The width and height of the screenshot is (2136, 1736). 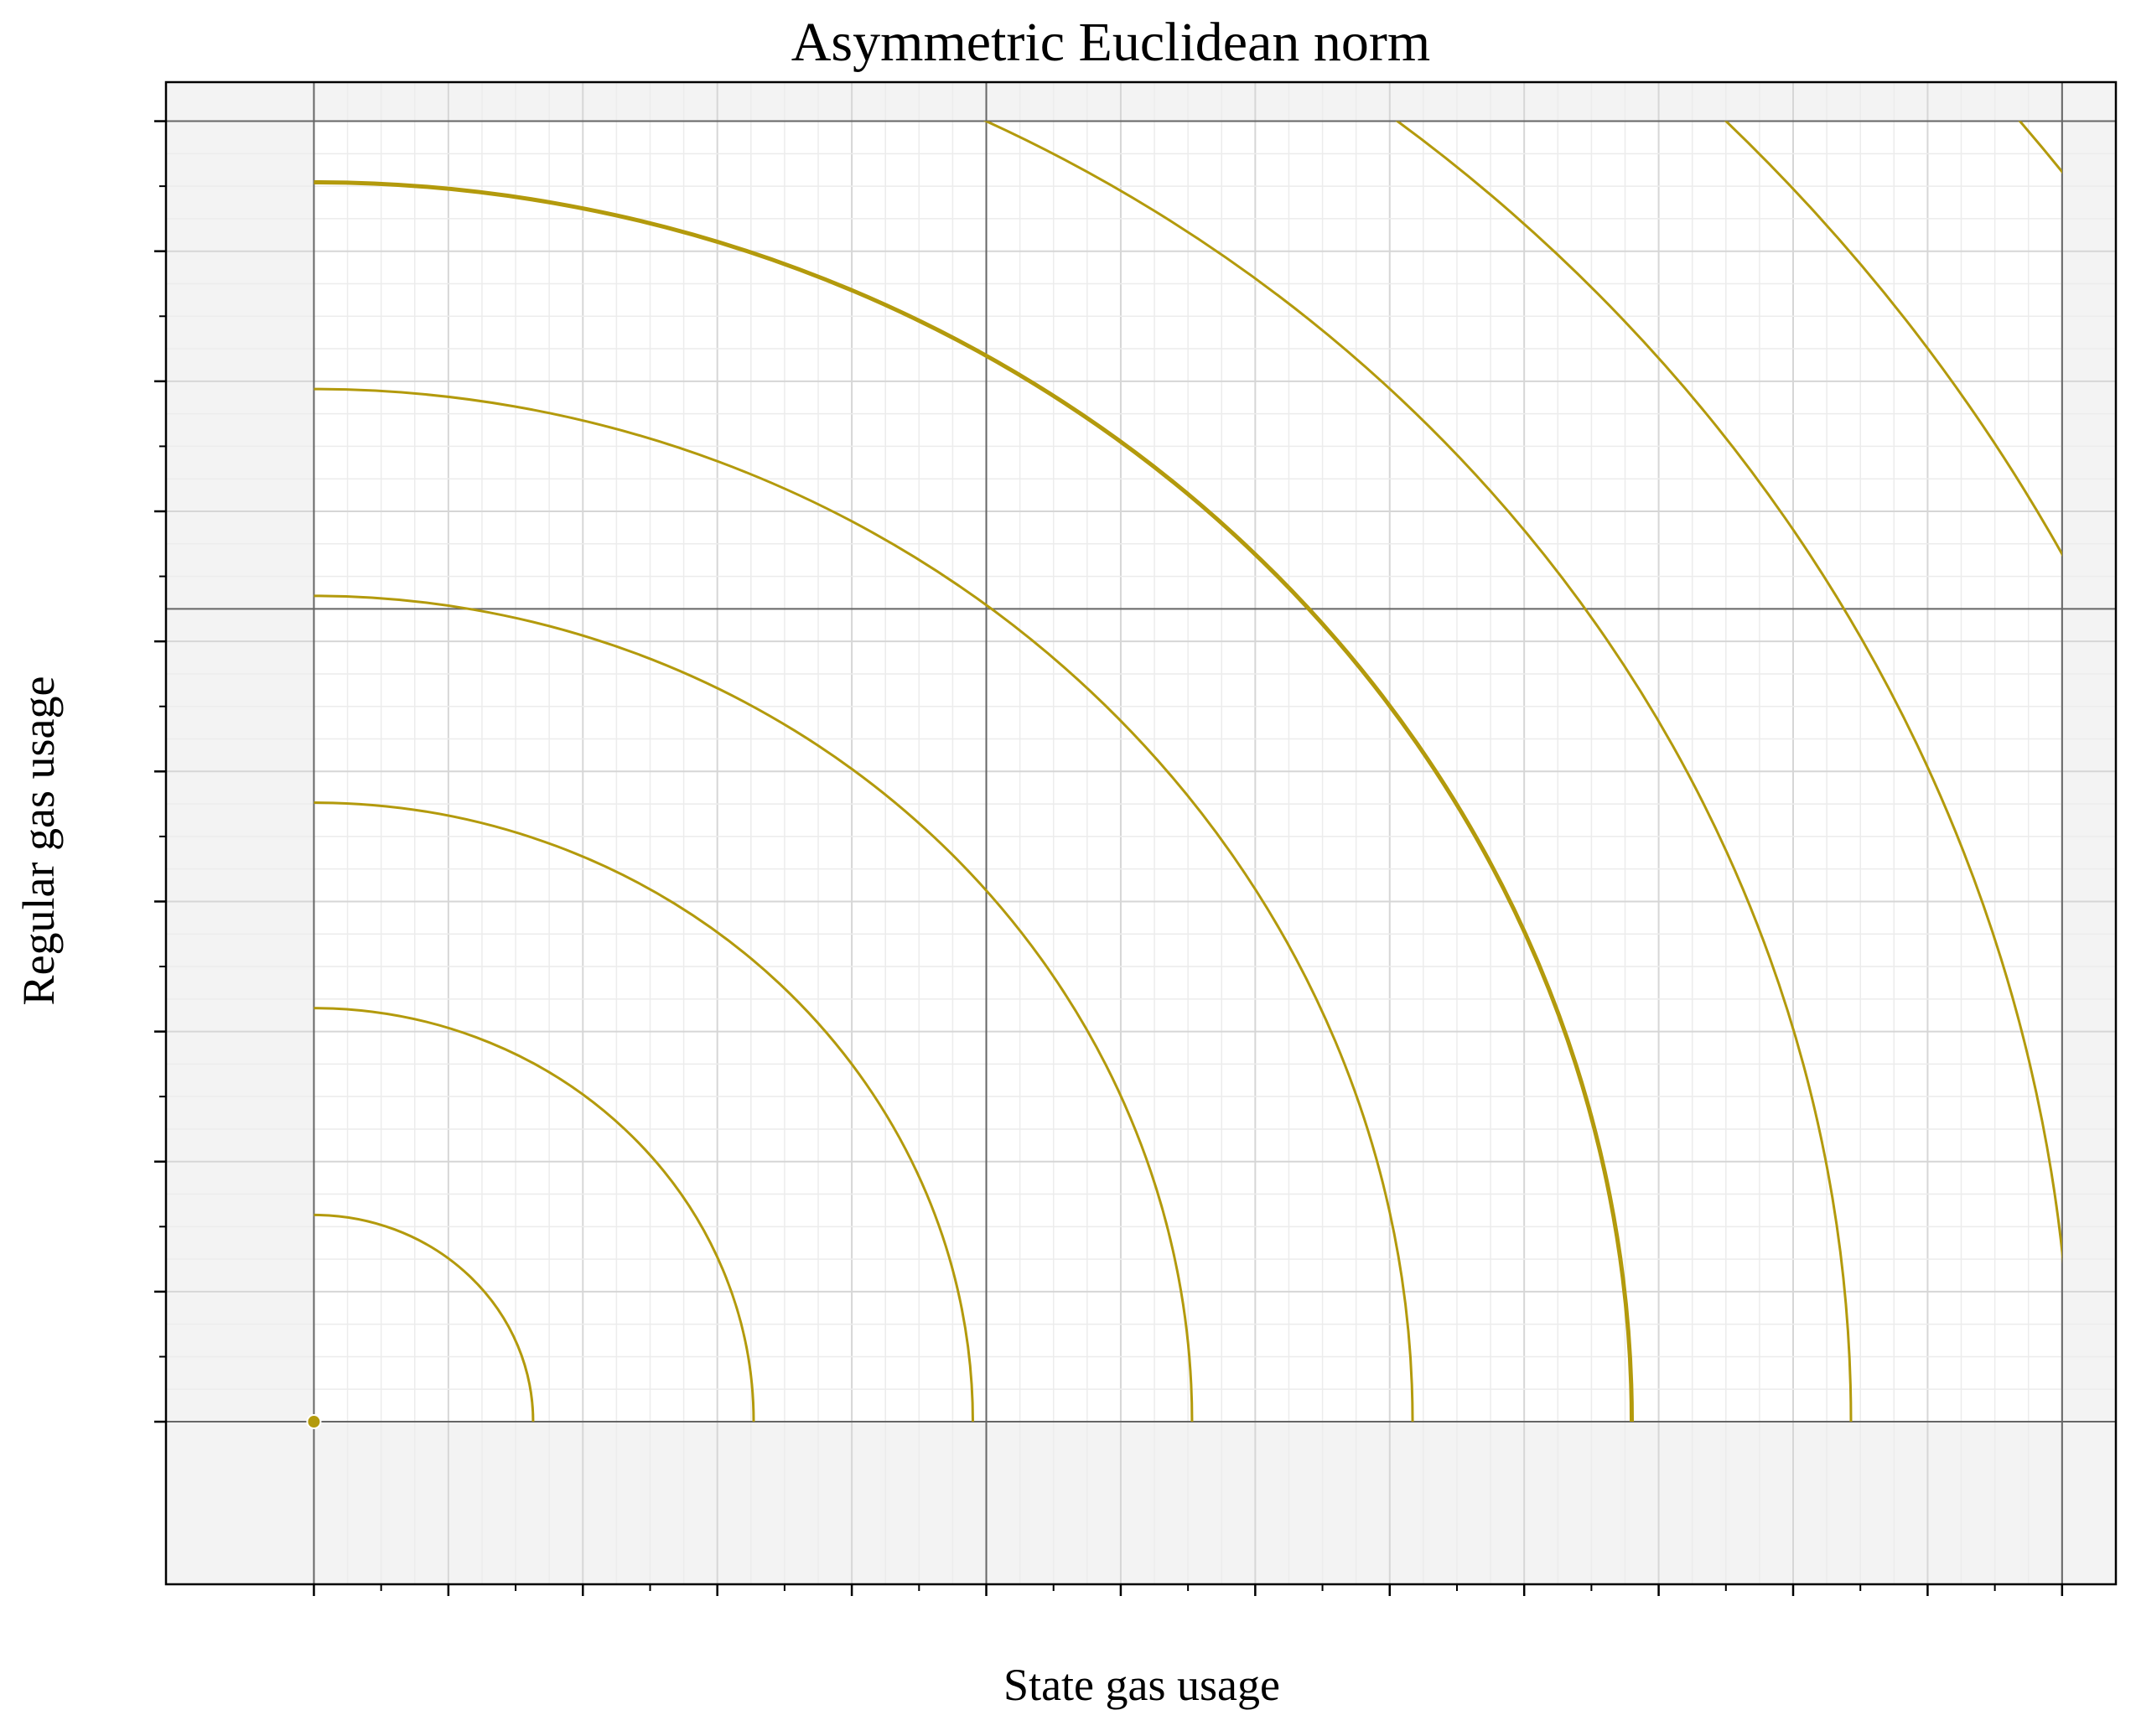 I want to click on chart-title: Asymmetric Euclidean norm, so click(x=1110, y=42).